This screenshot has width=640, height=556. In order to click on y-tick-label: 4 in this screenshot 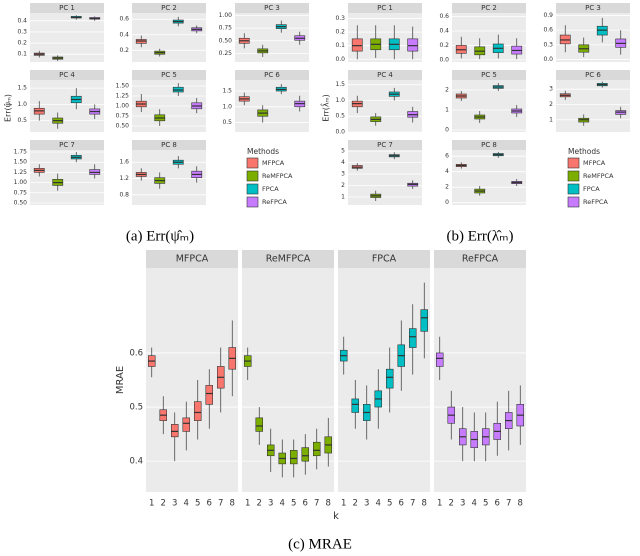, I will do `click(447, 171)`.